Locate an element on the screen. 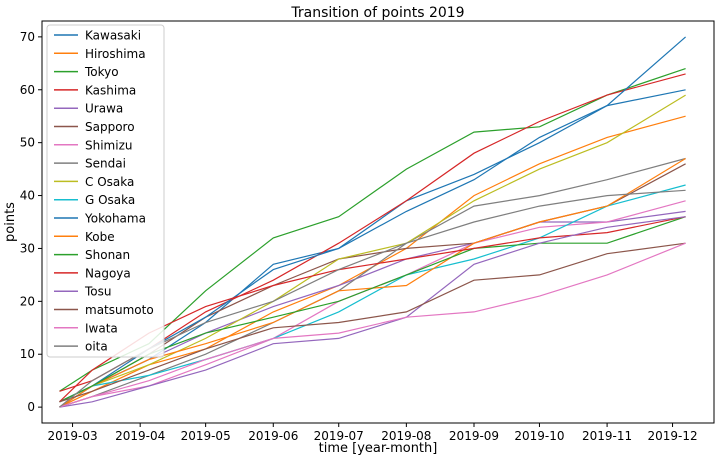  x-tick-label-1: 2019-04 is located at coordinates (140, 436).